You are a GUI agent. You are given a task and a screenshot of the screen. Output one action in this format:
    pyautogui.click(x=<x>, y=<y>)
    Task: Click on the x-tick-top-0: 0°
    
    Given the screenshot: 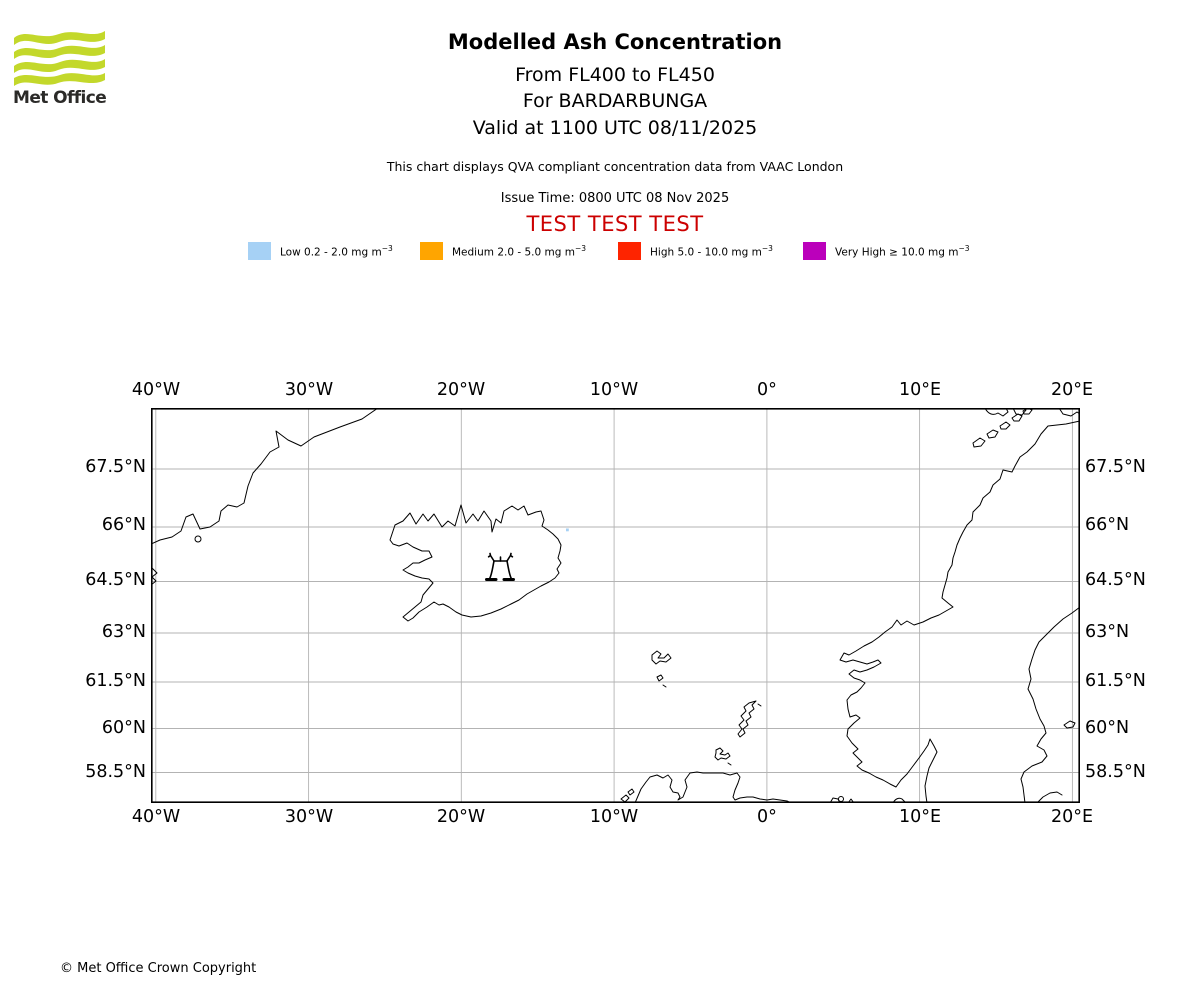 What is the action you would take?
    pyautogui.click(x=767, y=390)
    